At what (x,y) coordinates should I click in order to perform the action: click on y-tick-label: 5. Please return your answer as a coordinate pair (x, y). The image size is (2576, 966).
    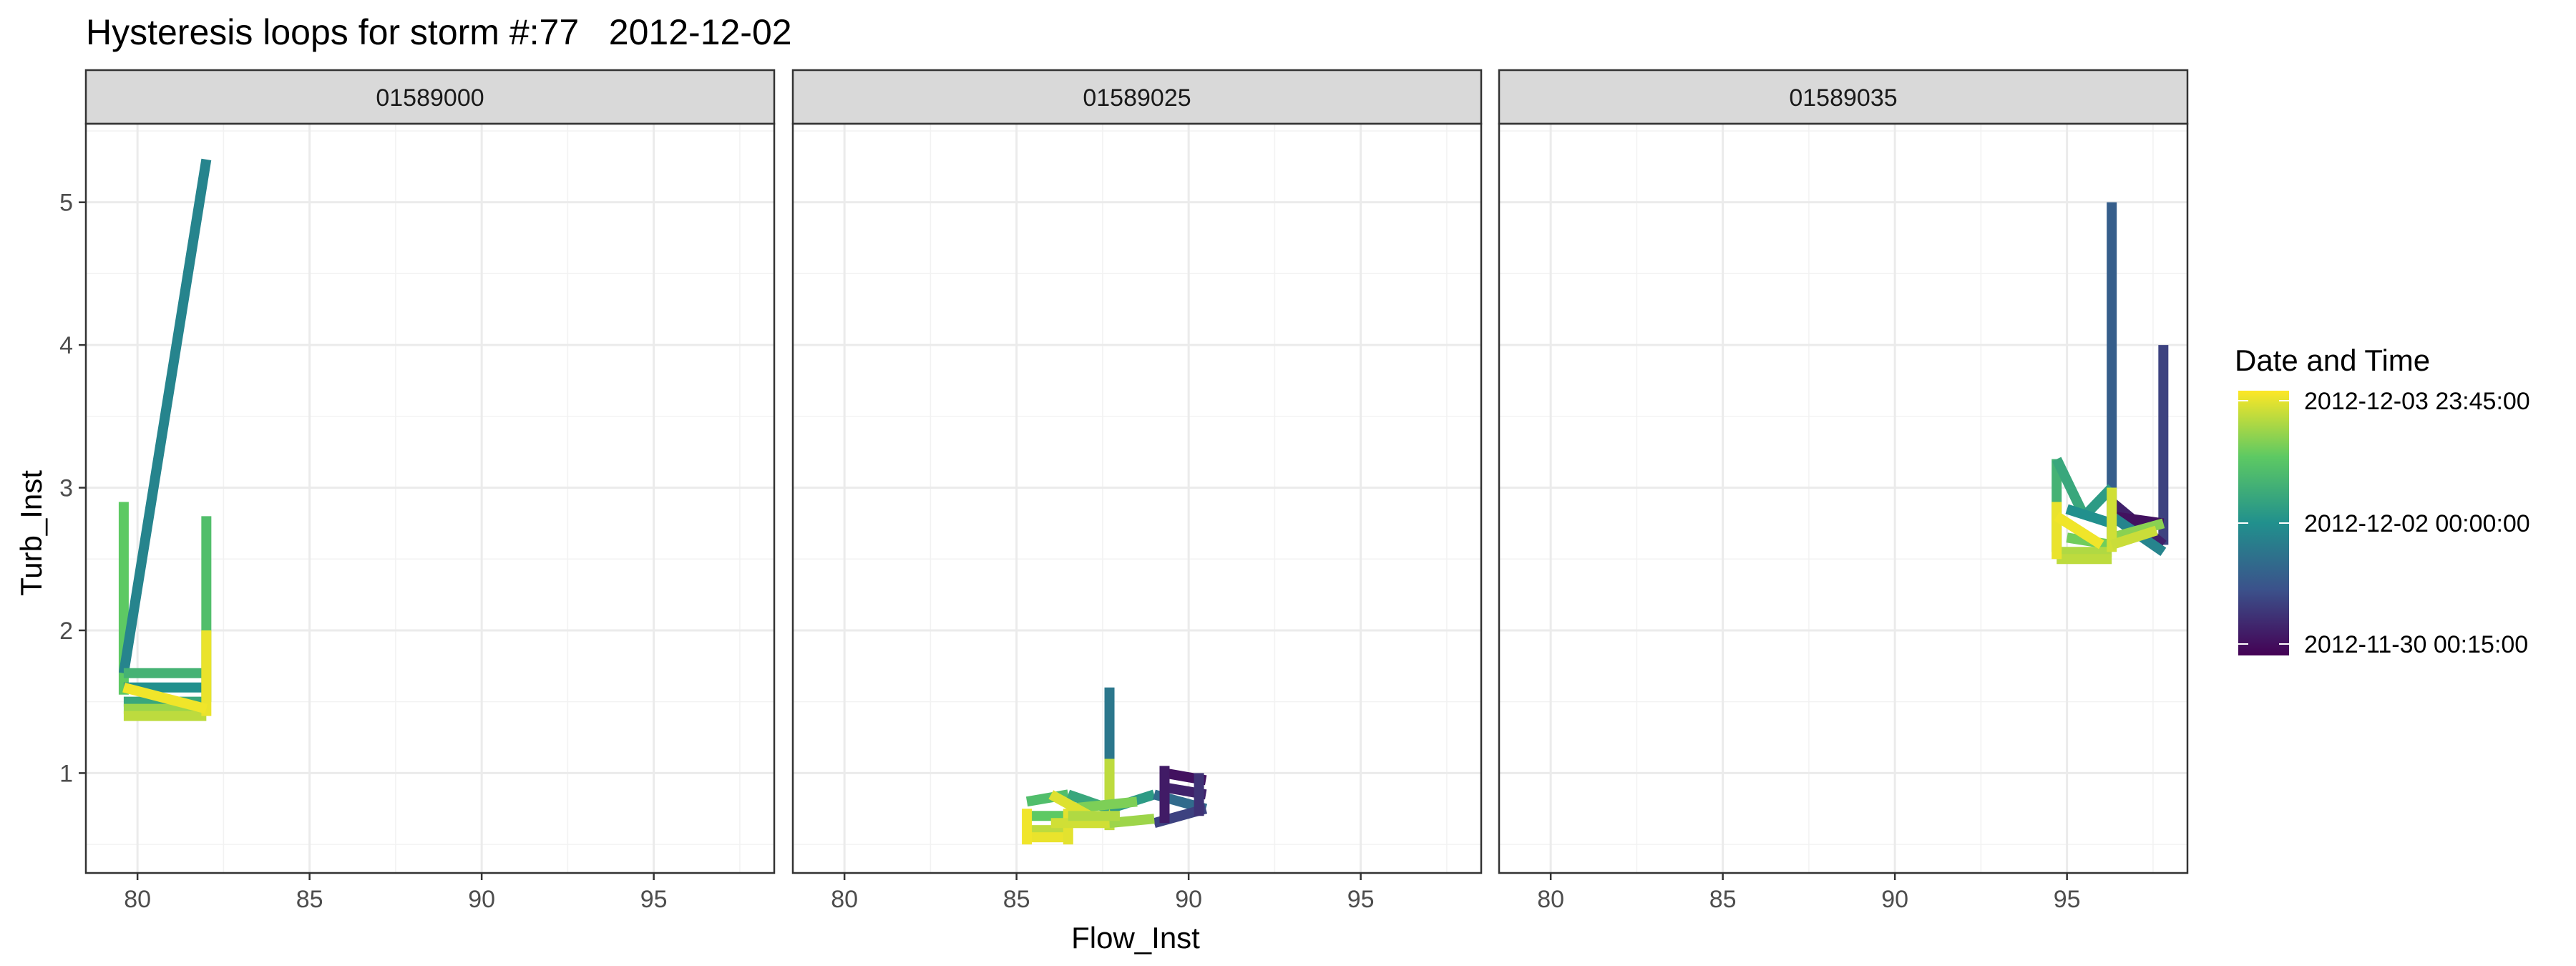
    Looking at the image, I should click on (66, 203).